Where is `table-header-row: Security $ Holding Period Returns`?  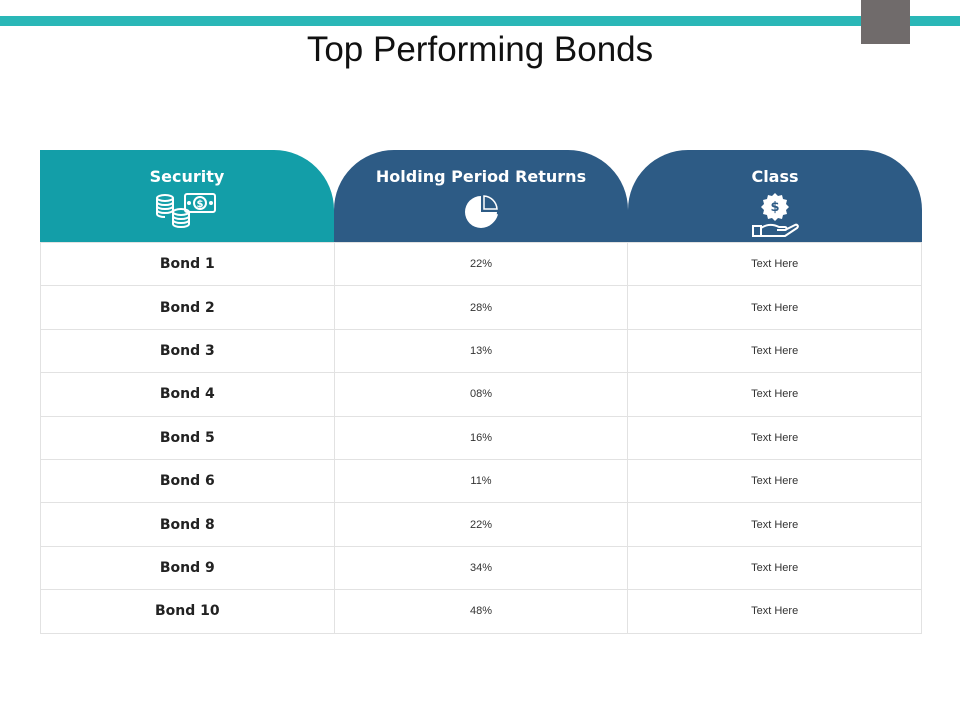 table-header-row: Security $ Holding Period Returns is located at coordinates (481, 196).